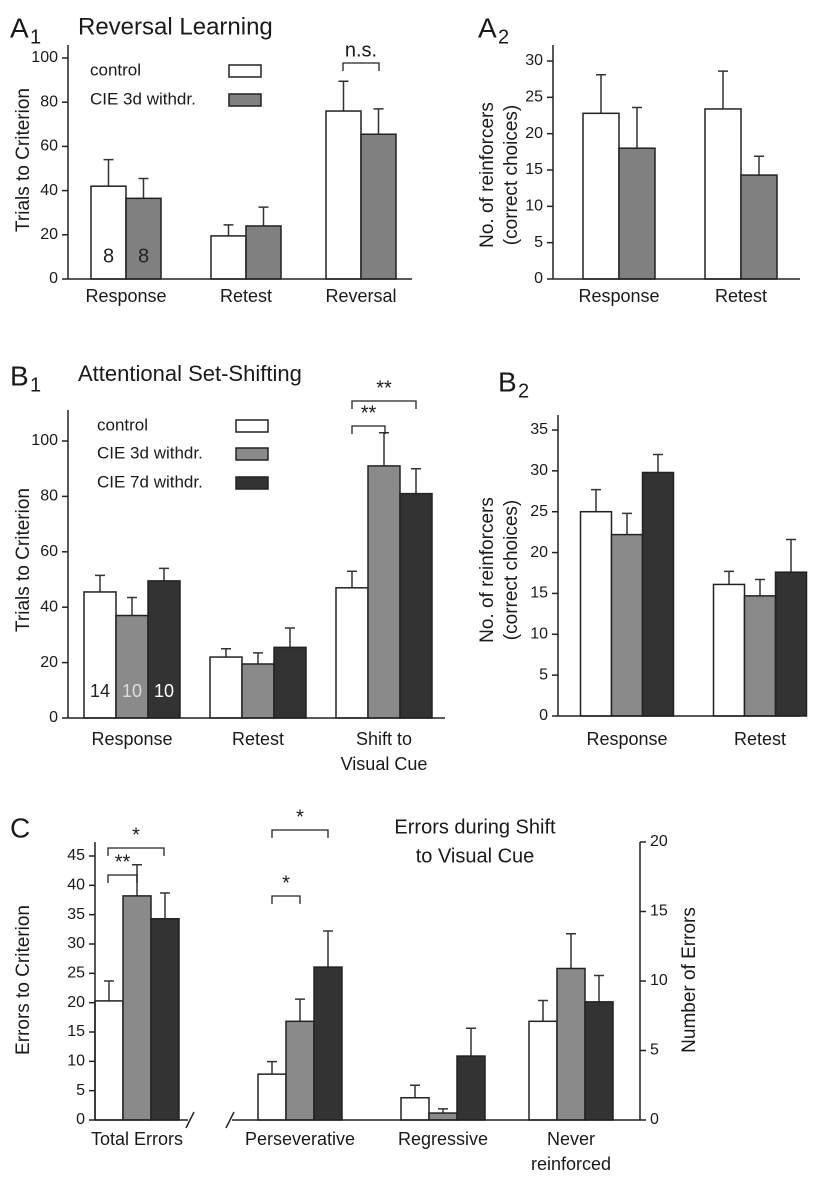  I want to click on panel-label-sub: 2, so click(503, 37).